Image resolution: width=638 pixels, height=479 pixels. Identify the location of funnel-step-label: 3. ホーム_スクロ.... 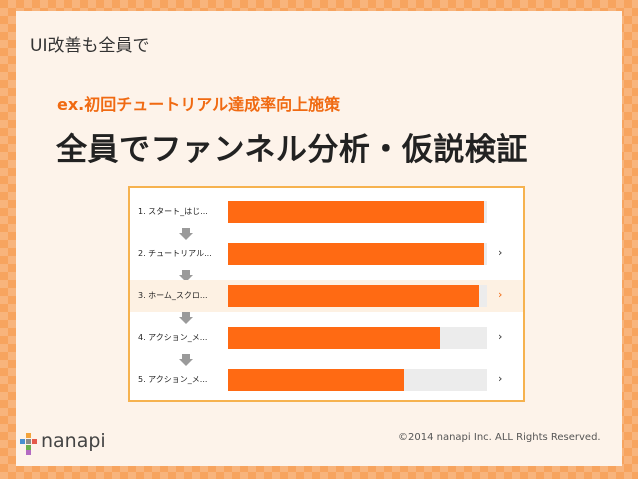
(173, 295).